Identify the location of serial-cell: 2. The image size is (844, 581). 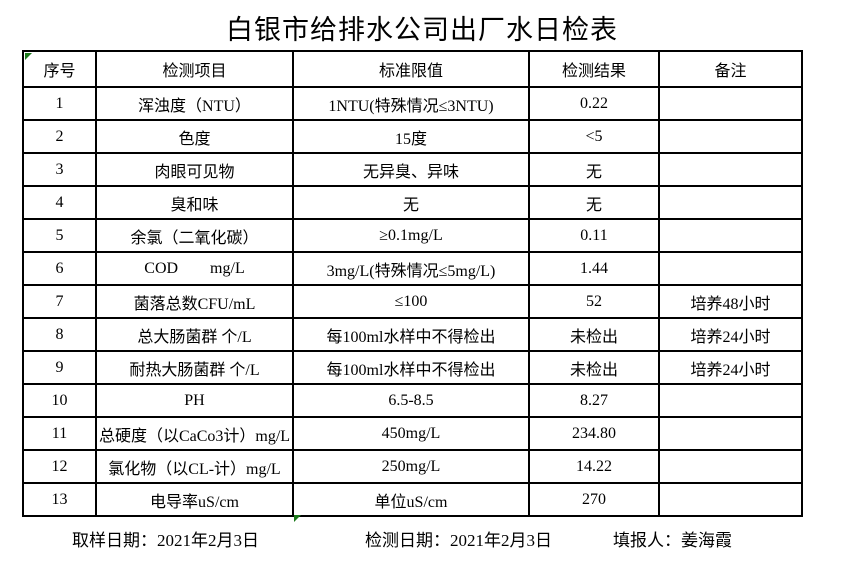
(59, 136).